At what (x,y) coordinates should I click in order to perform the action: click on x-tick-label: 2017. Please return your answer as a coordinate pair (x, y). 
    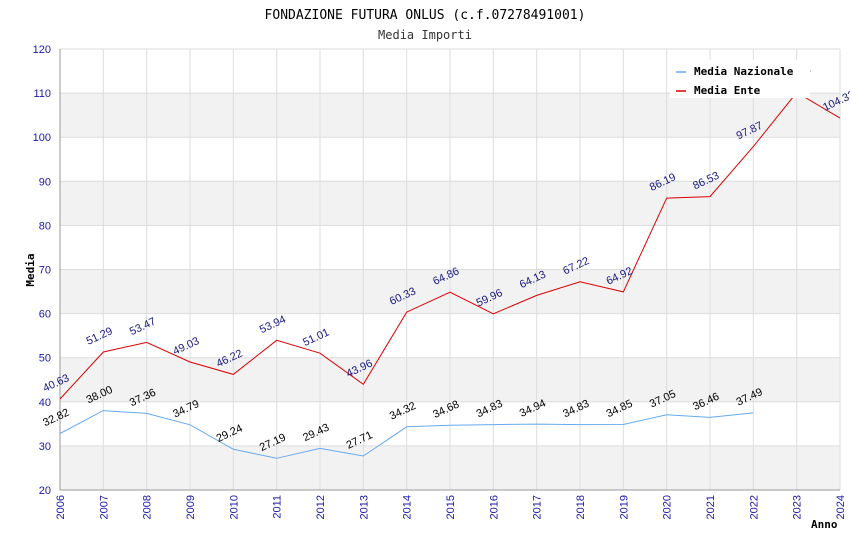
    Looking at the image, I should click on (538, 507).